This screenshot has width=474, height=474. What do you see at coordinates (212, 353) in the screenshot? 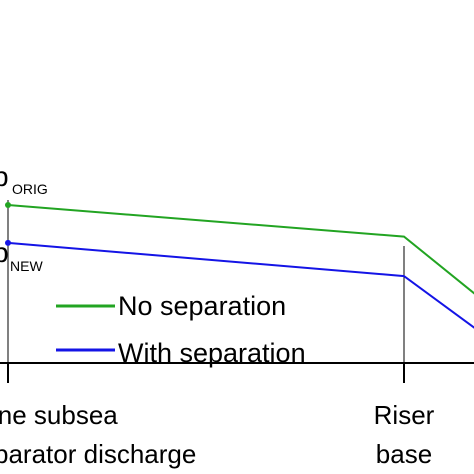
I see `legend-label-with-separation: With separation` at bounding box center [212, 353].